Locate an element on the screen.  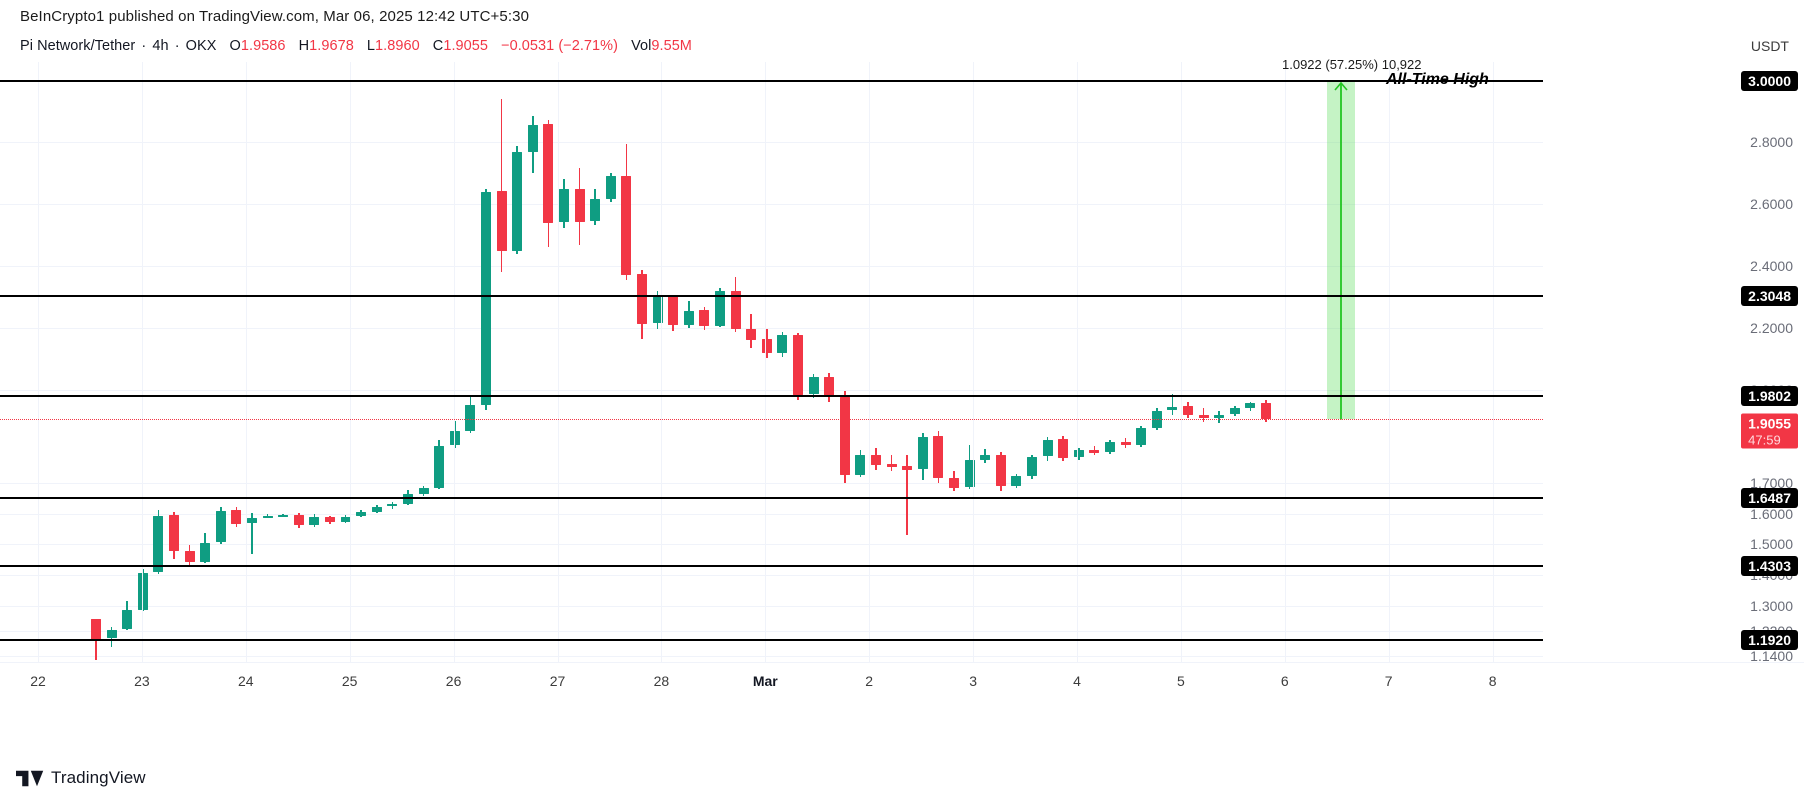
chart-interval: 4h is located at coordinates (160, 46).